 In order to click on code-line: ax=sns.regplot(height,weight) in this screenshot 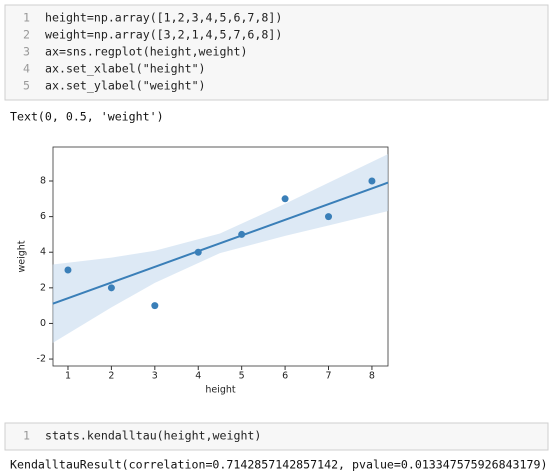, I will do `click(146, 52)`.